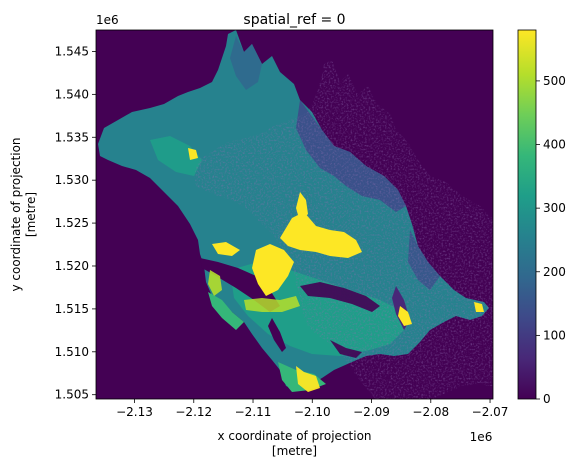 The width and height of the screenshot is (581, 469). Describe the element at coordinates (294, 451) in the screenshot. I see `x-axis-label-line2: [metre]` at that location.